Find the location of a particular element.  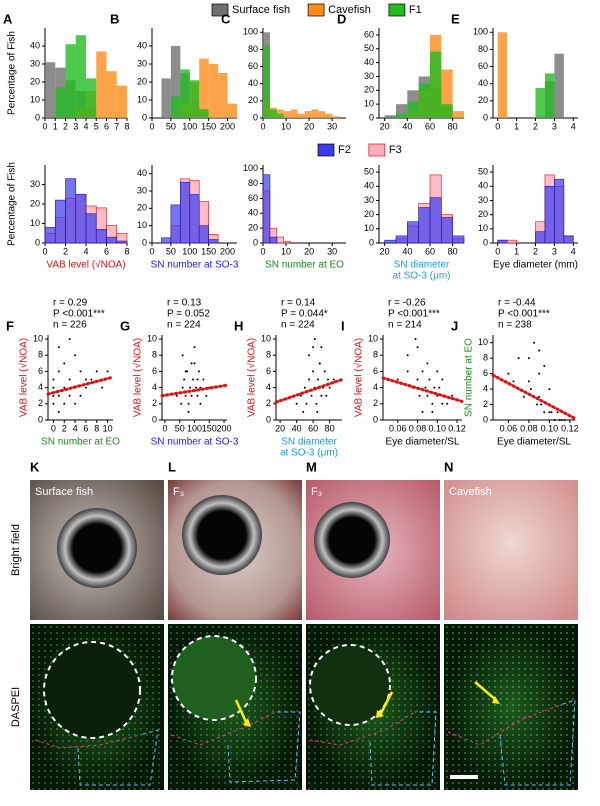

y-tick-label: 6 is located at coordinates (485, 373).